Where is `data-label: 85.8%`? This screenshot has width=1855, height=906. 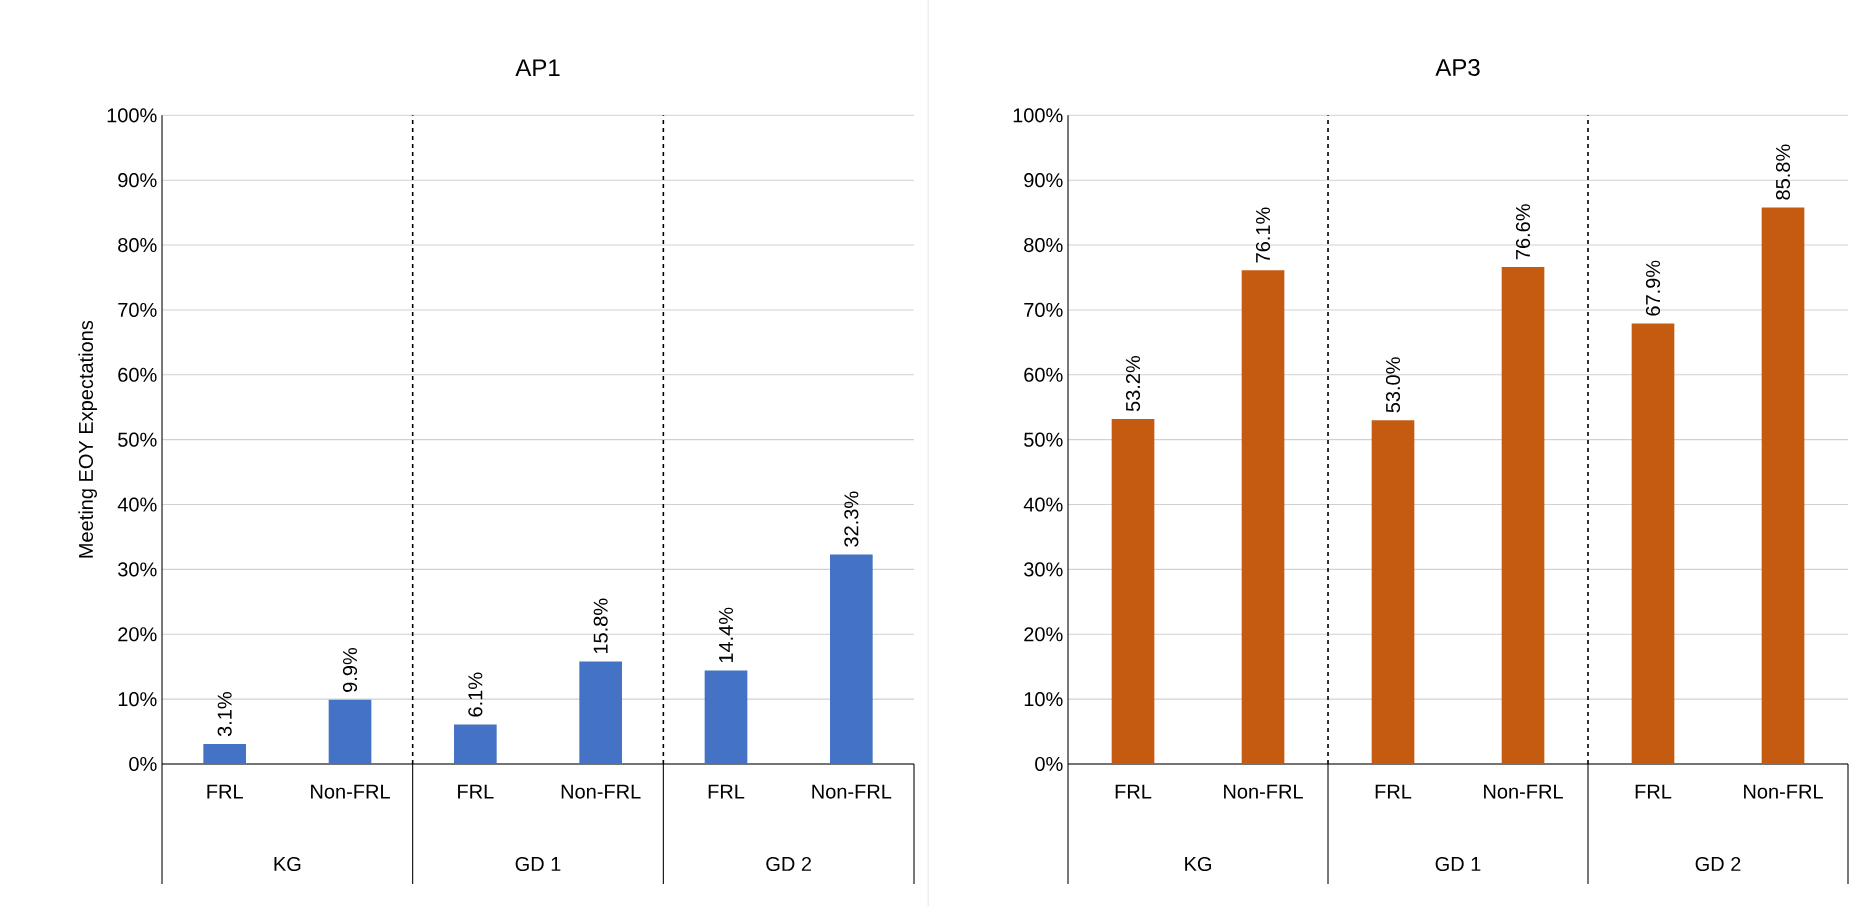 data-label: 85.8% is located at coordinates (1783, 172).